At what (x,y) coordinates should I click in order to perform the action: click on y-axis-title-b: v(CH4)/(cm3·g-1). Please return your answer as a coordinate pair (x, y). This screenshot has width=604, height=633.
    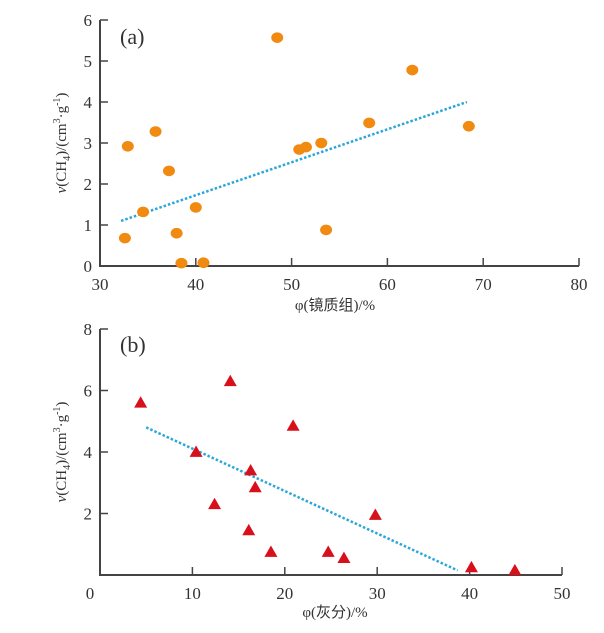
    Looking at the image, I should click on (62, 452).